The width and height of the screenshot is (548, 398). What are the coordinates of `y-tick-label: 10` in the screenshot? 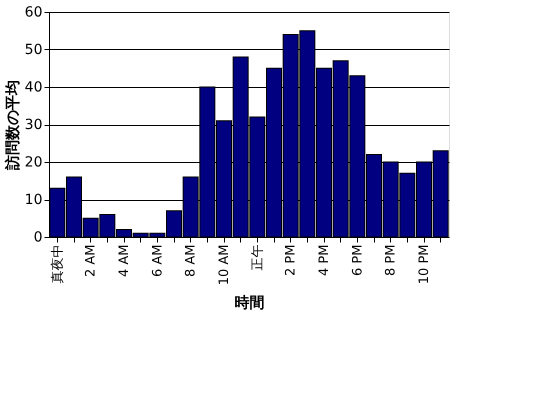 It's located at (33, 200).